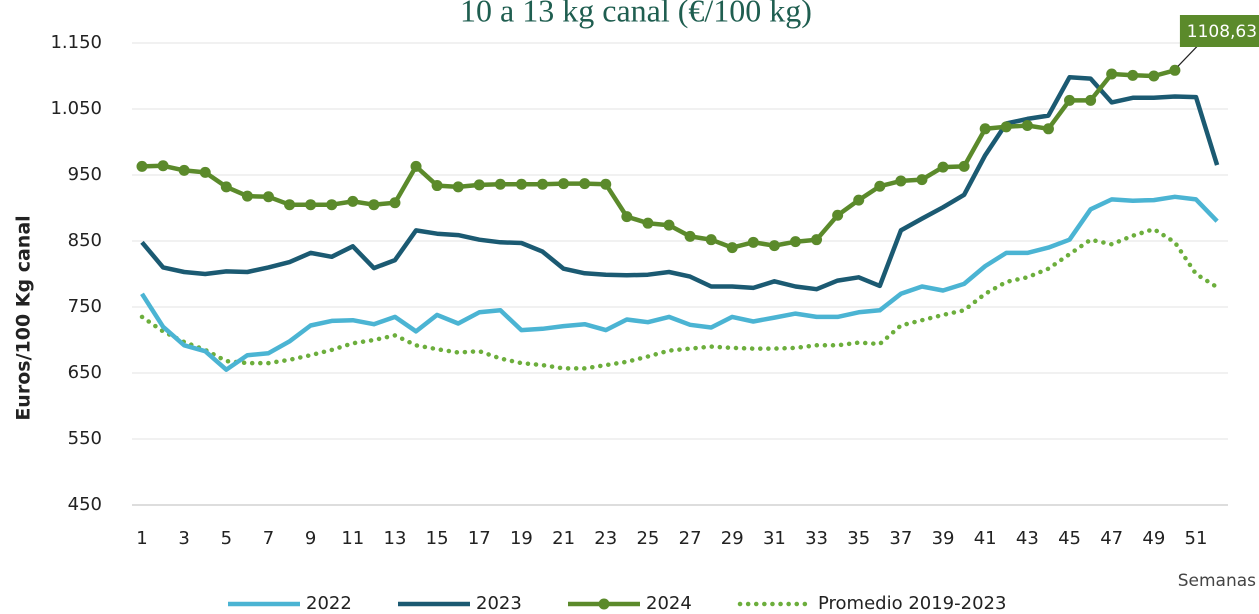 This screenshot has width=1259, height=614. What do you see at coordinates (563, 538) in the screenshot?
I see `x-tick-label: 21` at bounding box center [563, 538].